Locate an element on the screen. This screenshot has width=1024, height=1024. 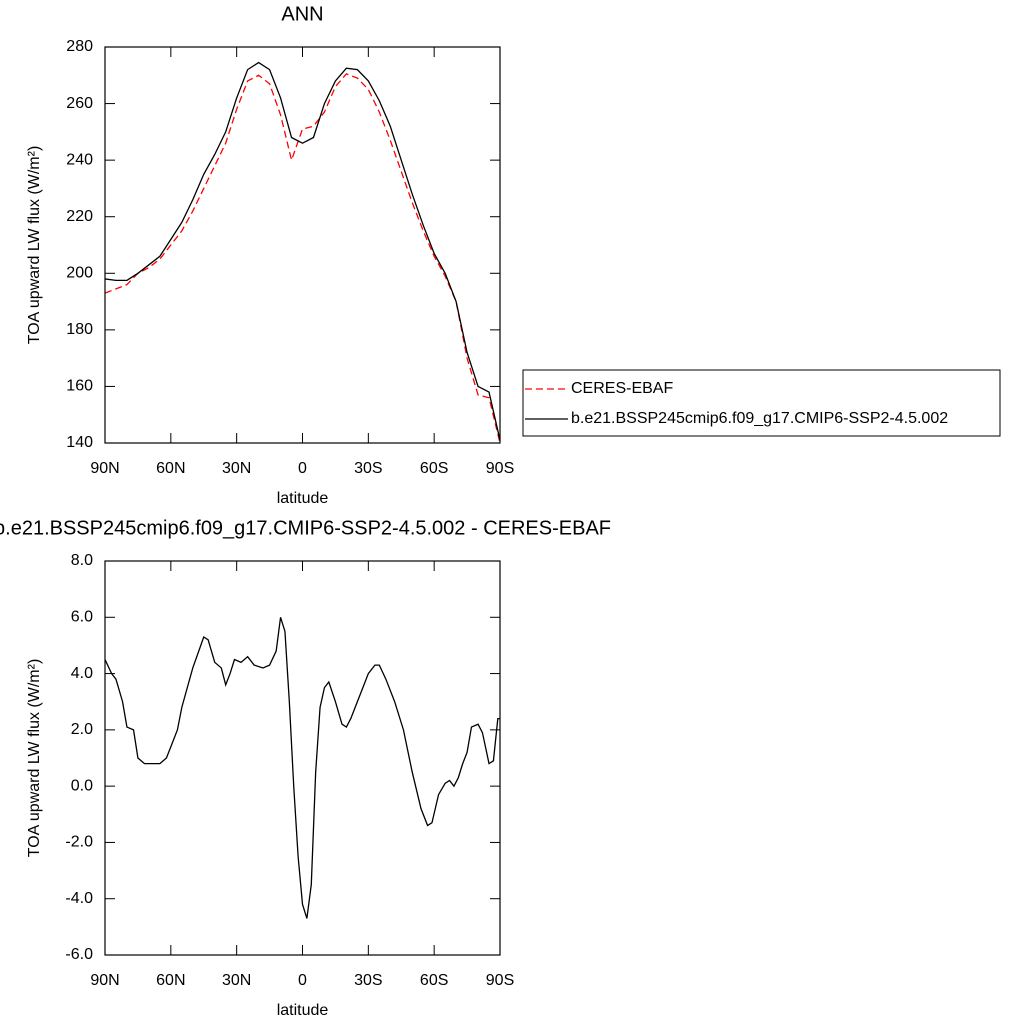
plot-frame is located at coordinates (302, 758).